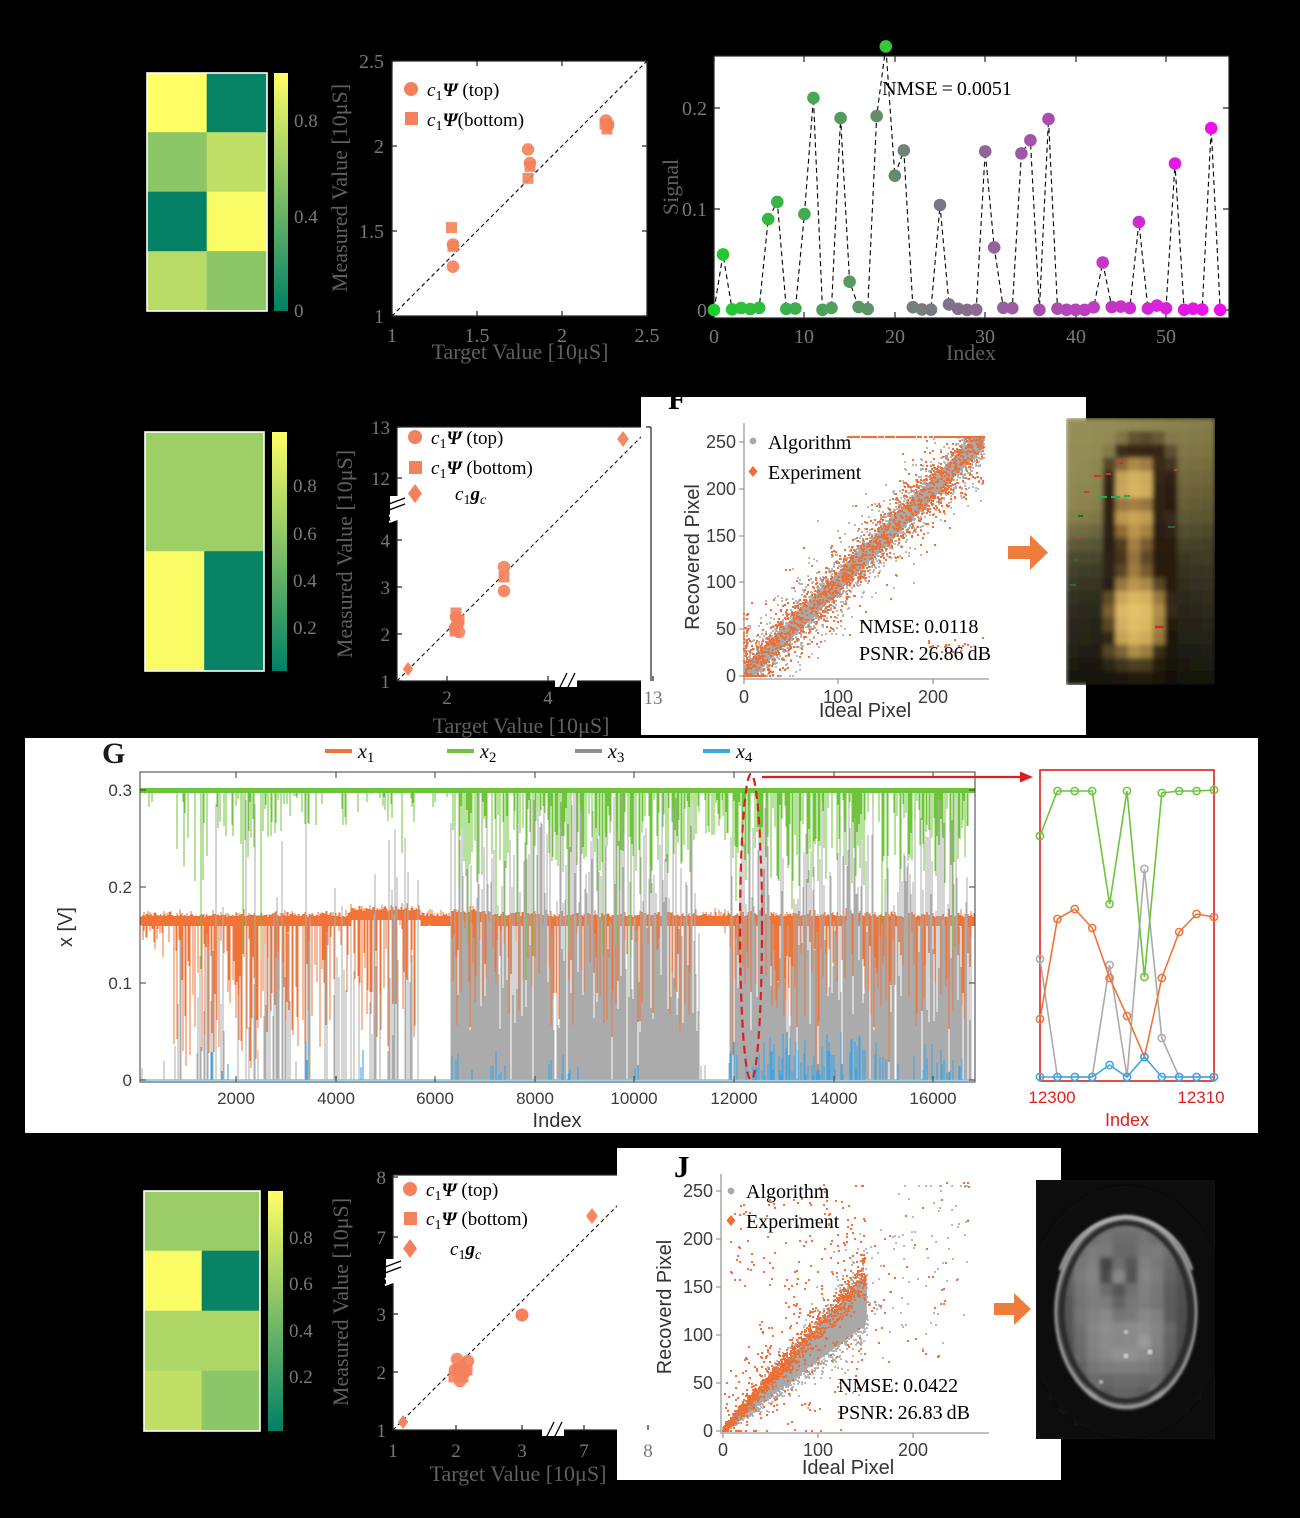  I want to click on svg-text: 14000, so click(833, 1098).